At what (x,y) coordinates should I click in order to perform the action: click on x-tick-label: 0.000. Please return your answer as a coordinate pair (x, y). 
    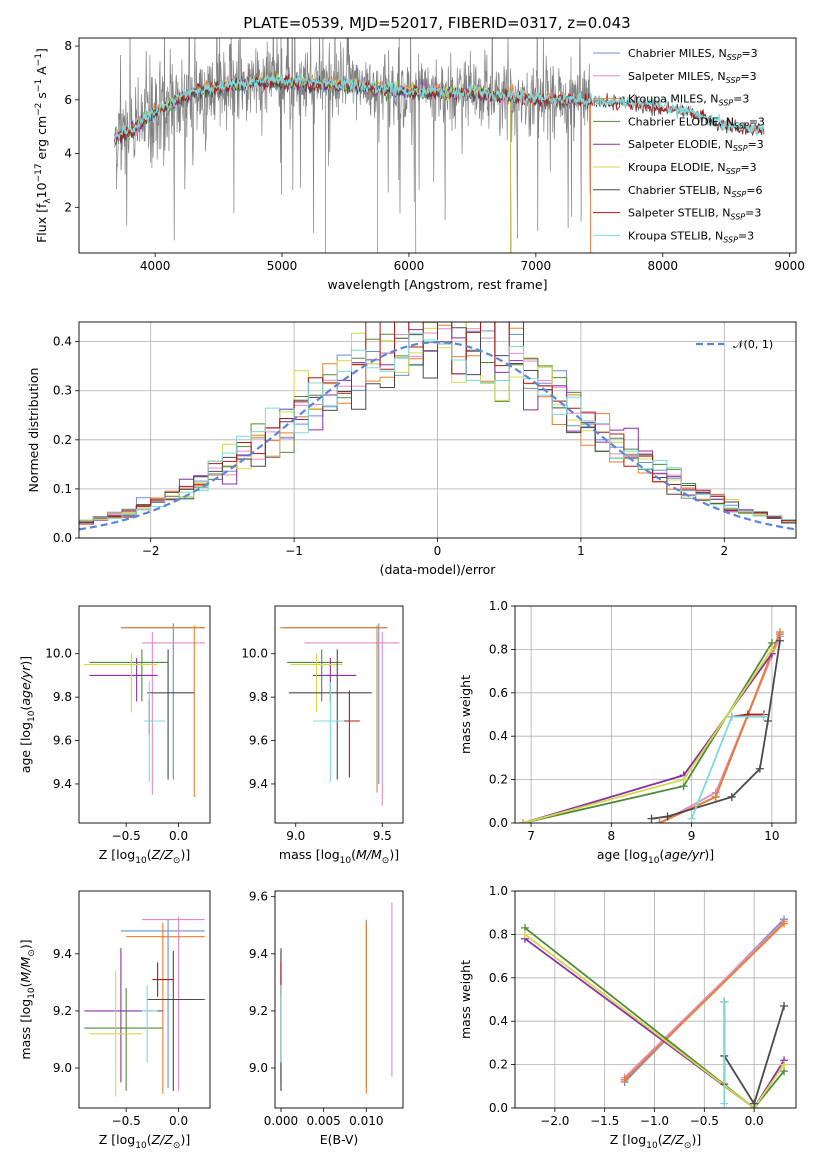
    Looking at the image, I should click on (281, 1121).